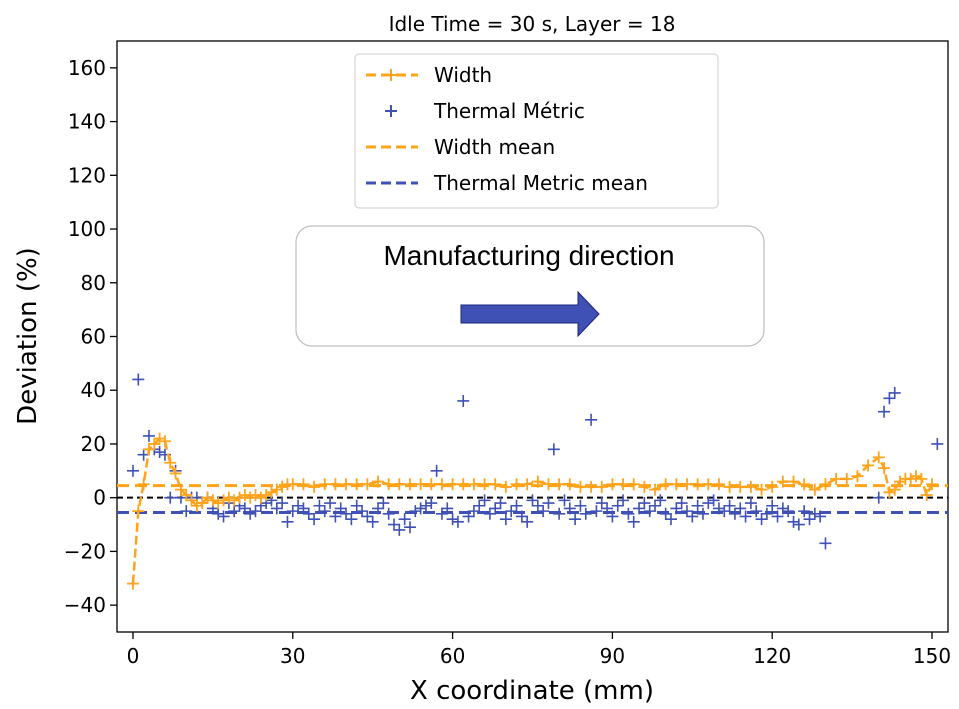 Image resolution: width=959 pixels, height=709 pixels. Describe the element at coordinates (28, 336) in the screenshot. I see `y-axis-title: Deviation (%)` at that location.